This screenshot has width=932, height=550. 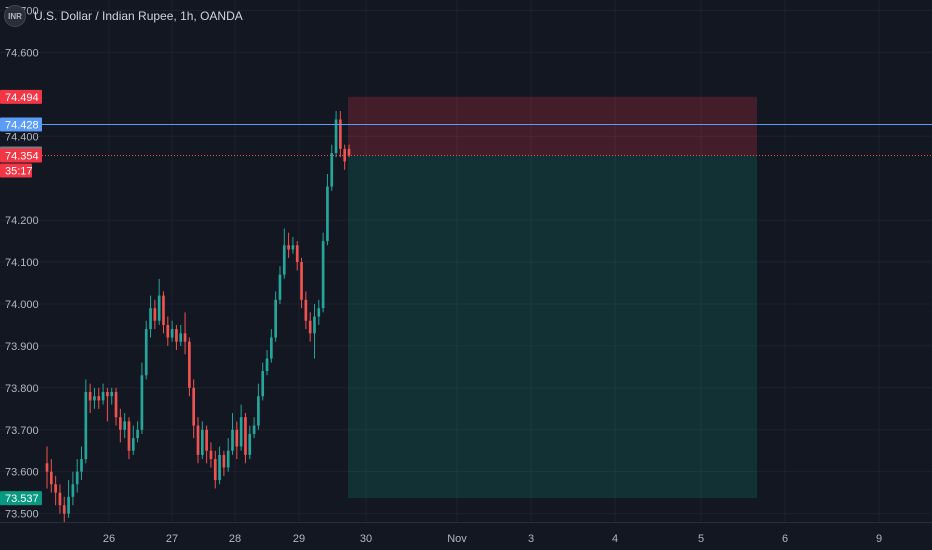 What do you see at coordinates (172, 539) in the screenshot?
I see `x-tick-label: 27` at bounding box center [172, 539].